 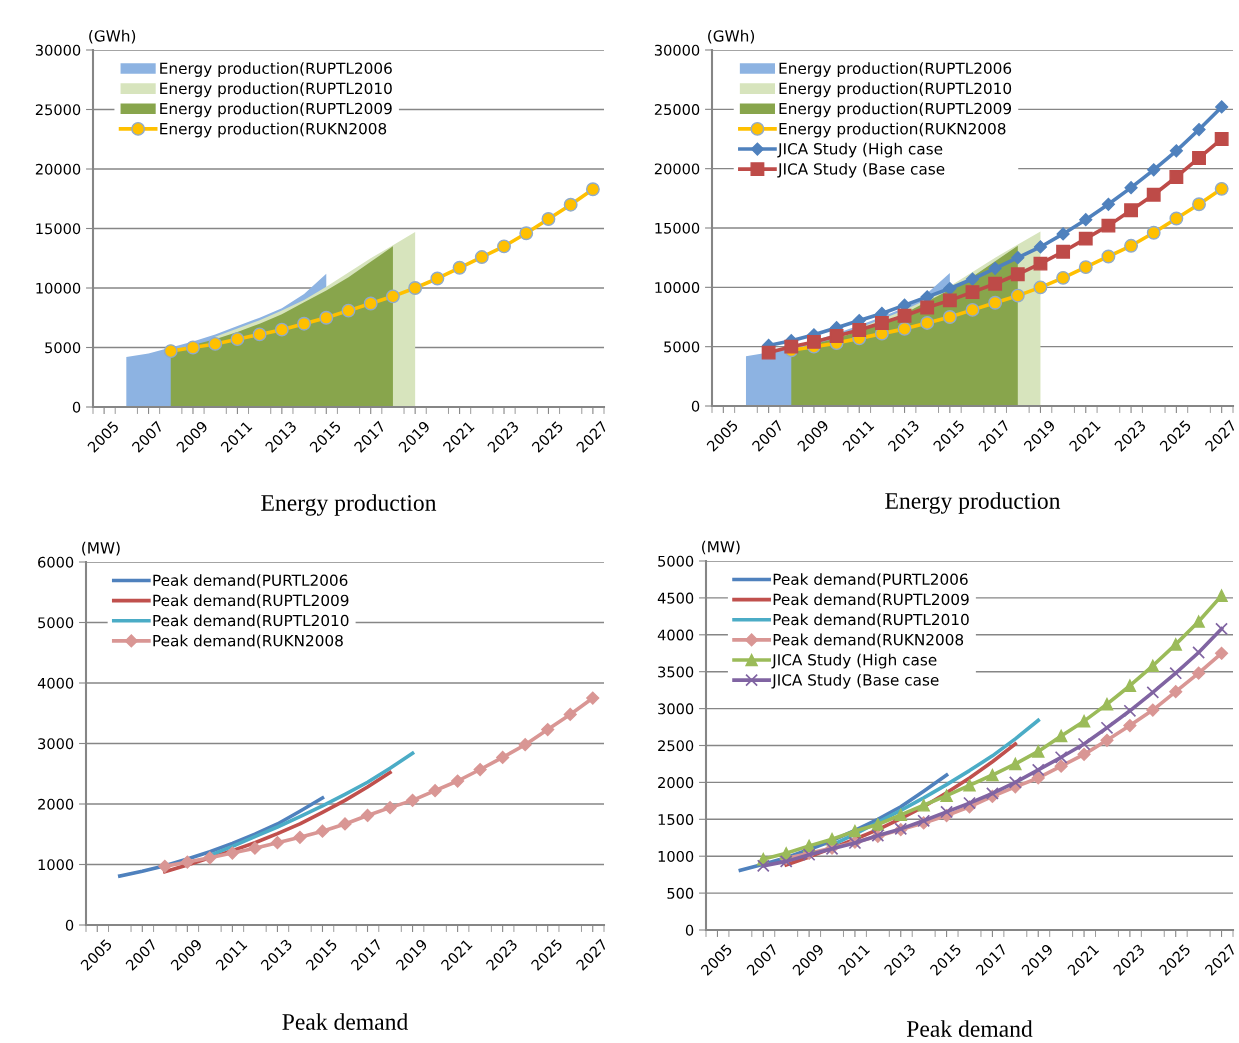 I want to click on y-tick-label: 4500, so click(x=675, y=598).